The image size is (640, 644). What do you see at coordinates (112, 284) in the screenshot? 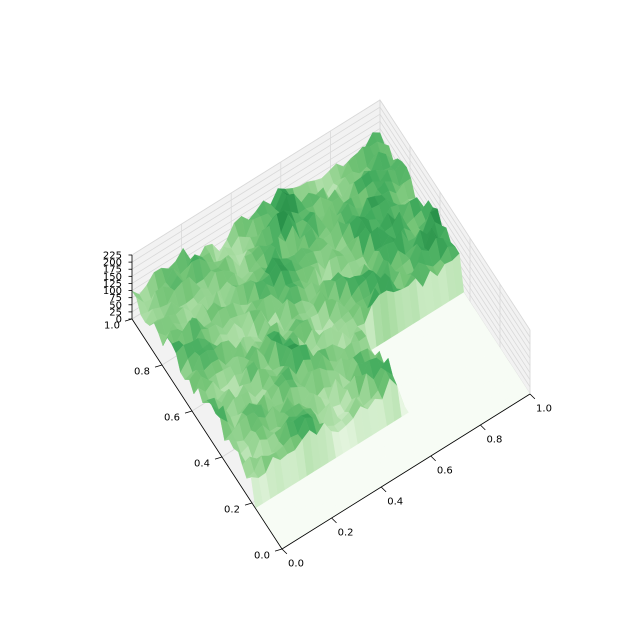
I see `axis-tick-label: 125` at bounding box center [112, 284].